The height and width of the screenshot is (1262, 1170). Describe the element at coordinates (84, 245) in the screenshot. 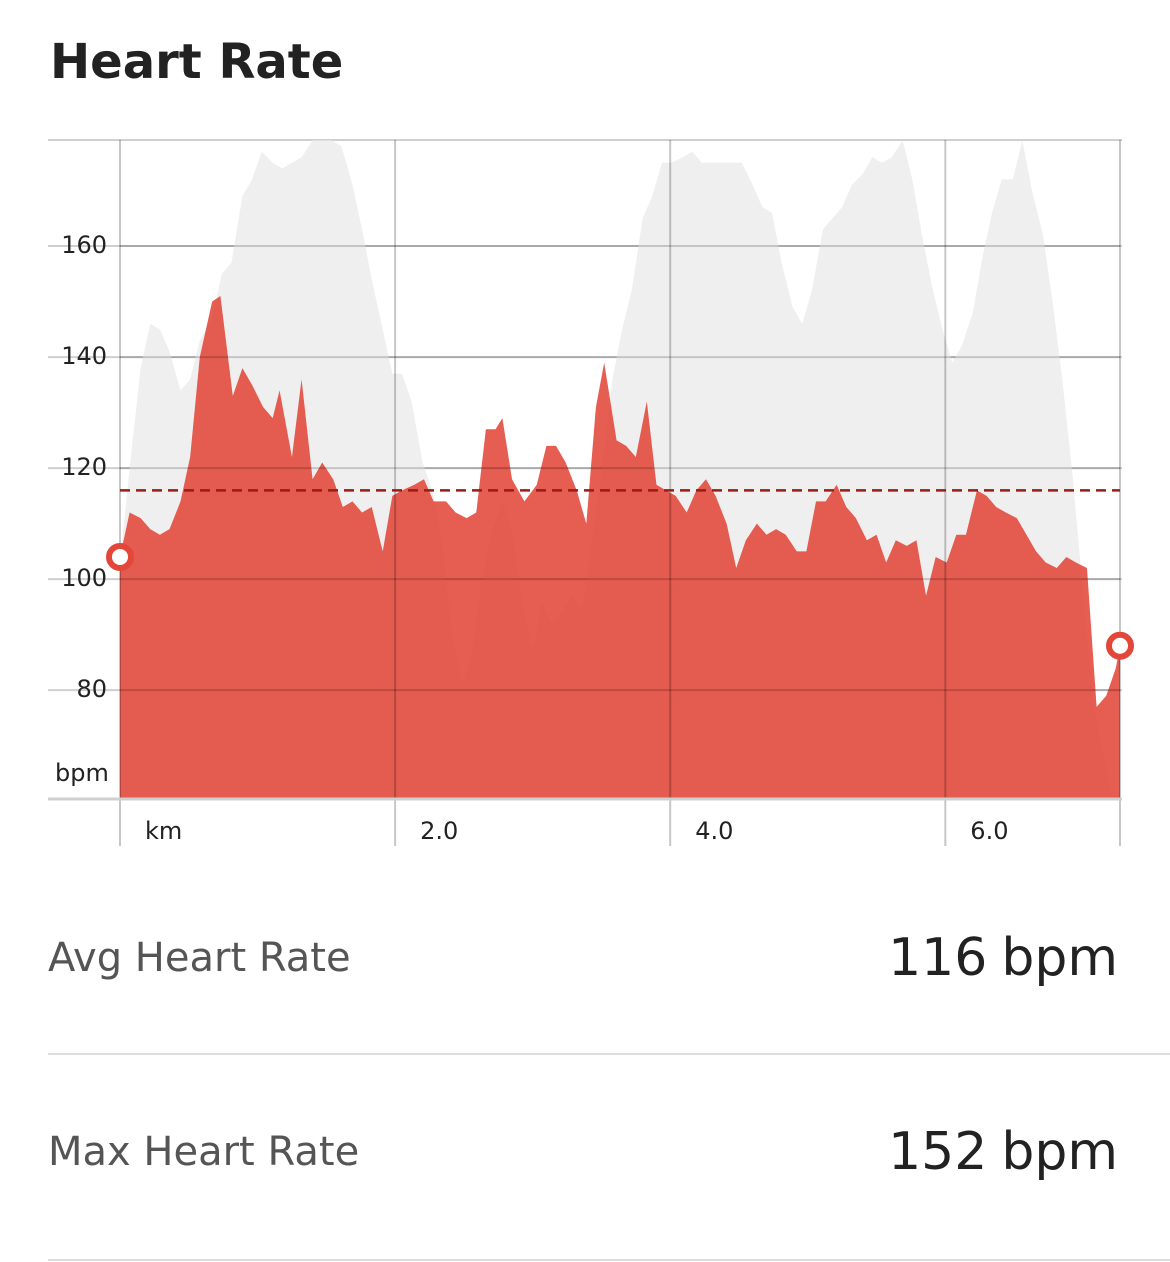

I see `y-tick-label: 160` at that location.